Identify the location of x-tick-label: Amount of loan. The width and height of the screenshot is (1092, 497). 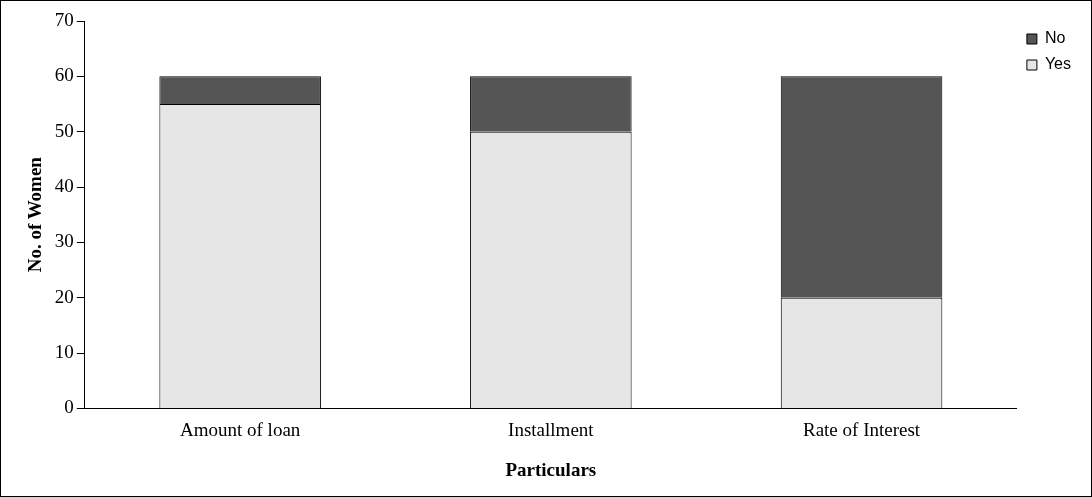
(240, 429).